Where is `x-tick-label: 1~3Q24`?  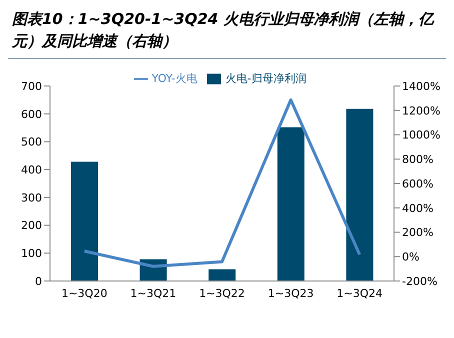
x-tick-label: 1~3Q24 is located at coordinates (359, 293).